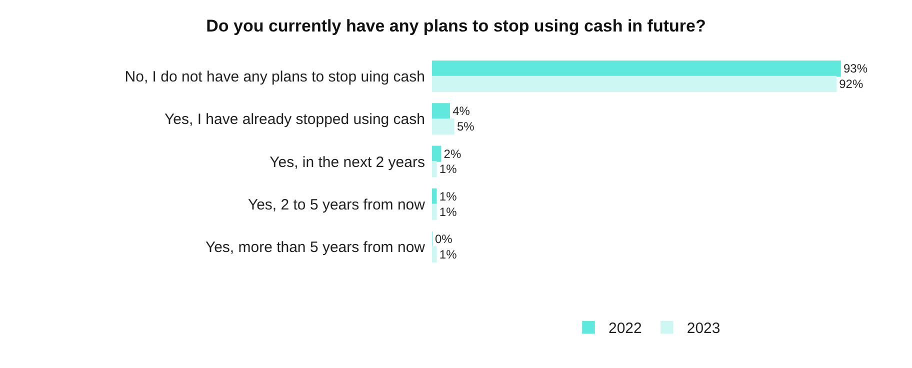 The width and height of the screenshot is (912, 368). What do you see at coordinates (453, 153) in the screenshot?
I see `data-label: 2%` at bounding box center [453, 153].